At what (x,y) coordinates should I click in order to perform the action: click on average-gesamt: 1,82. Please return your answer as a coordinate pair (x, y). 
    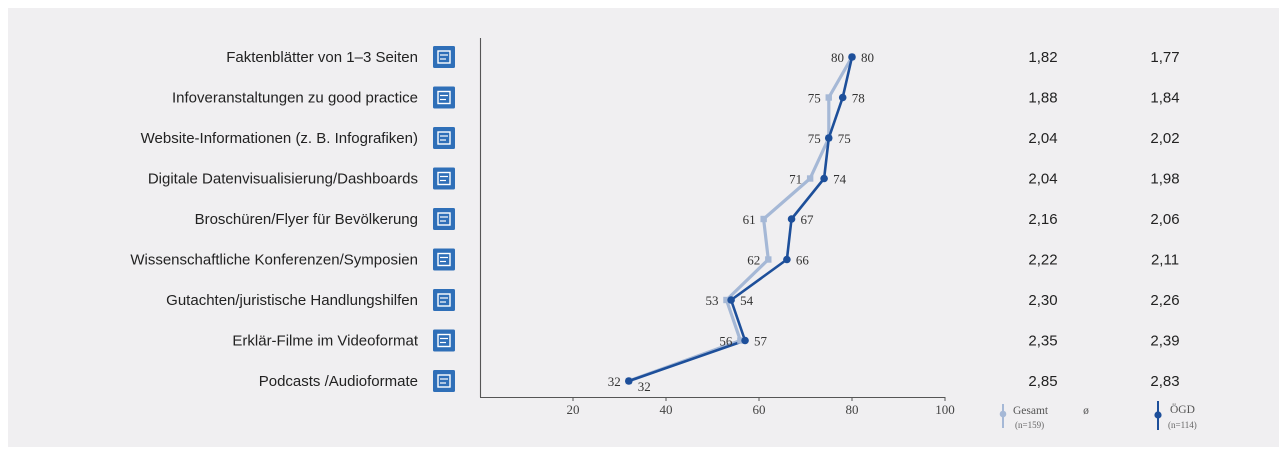
    Looking at the image, I should click on (1042, 57).